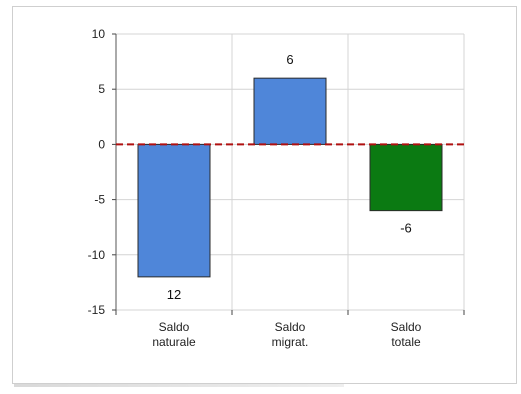 The height and width of the screenshot is (394, 521). Describe the element at coordinates (101, 89) in the screenshot. I see `y-tick-label: 5` at that location.